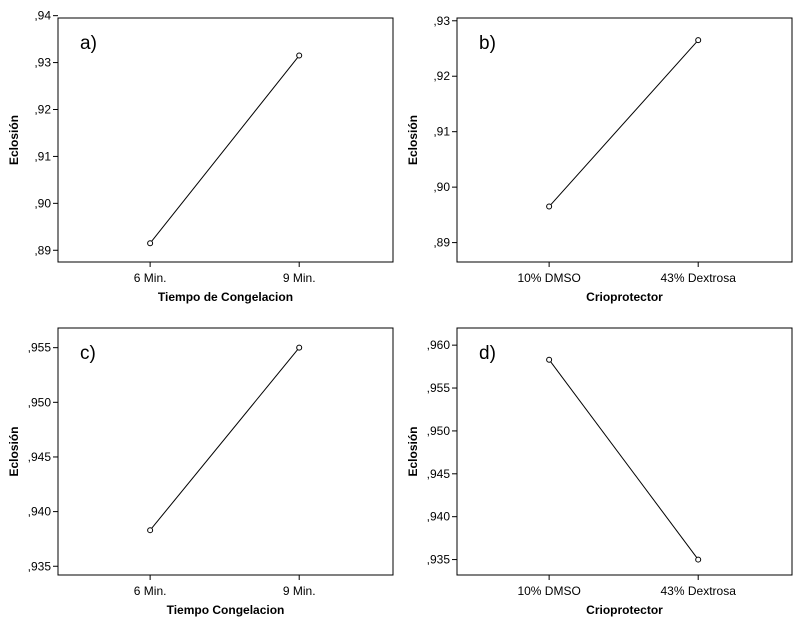 The width and height of the screenshot is (801, 629). What do you see at coordinates (439, 345) in the screenshot?
I see `y-tick-label: ,960` at bounding box center [439, 345].